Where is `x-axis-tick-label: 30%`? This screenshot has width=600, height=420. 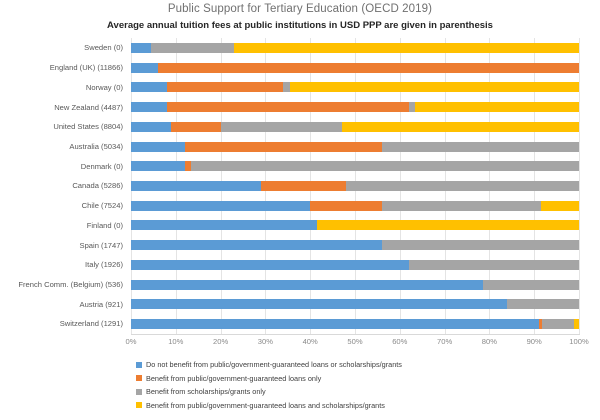 x-axis-tick-label: 30% is located at coordinates (265, 341).